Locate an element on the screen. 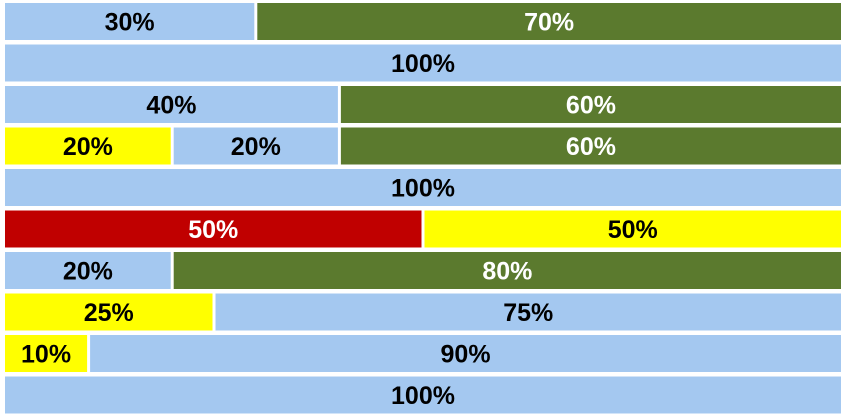  segment-label: 10% is located at coordinates (46, 355).